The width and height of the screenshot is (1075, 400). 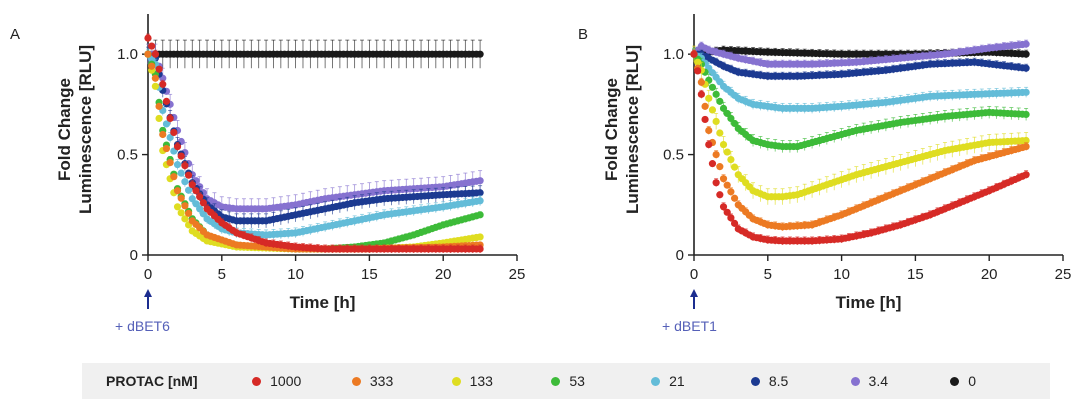 What do you see at coordinates (501, 381) in the screenshot?
I see `legend-item: 133` at bounding box center [501, 381].